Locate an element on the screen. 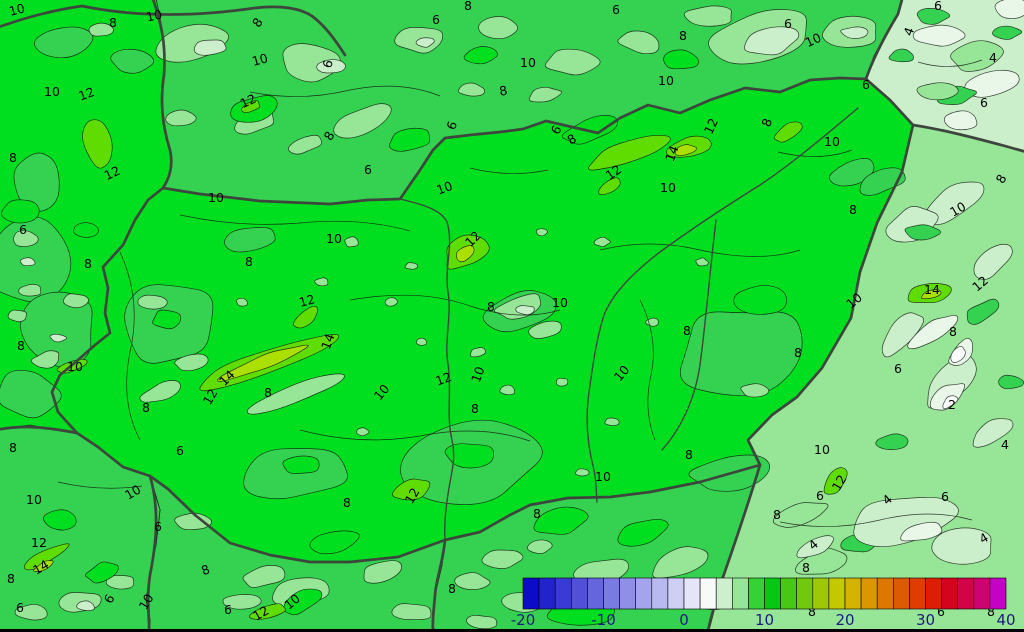 The image size is (1024, 632). border-slovakia-ukraine is located at coordinates (884, 40).